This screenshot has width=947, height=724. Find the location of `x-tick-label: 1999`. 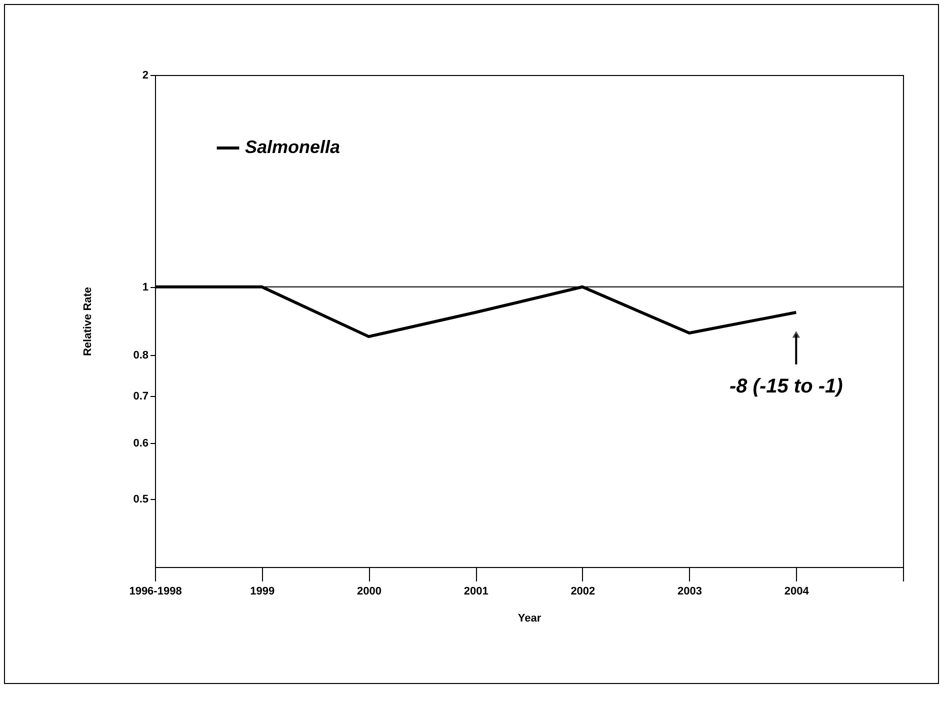

x-tick-label: 1999 is located at coordinates (262, 592).